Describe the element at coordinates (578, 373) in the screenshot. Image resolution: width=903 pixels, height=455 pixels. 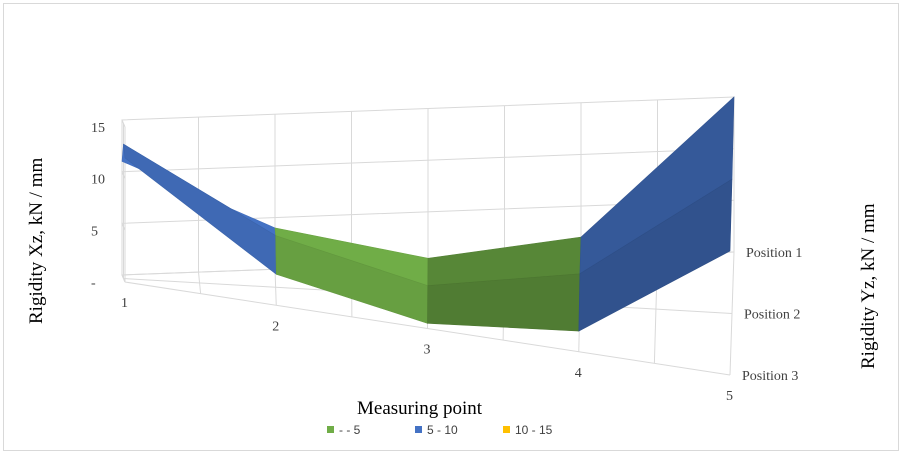
I see `x-tick-label: 4` at that location.